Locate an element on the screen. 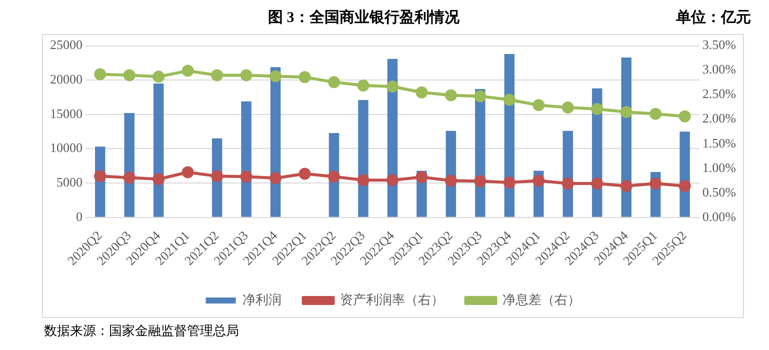 The image size is (769, 350). y2-tick-label: 1.50% is located at coordinates (719, 142).